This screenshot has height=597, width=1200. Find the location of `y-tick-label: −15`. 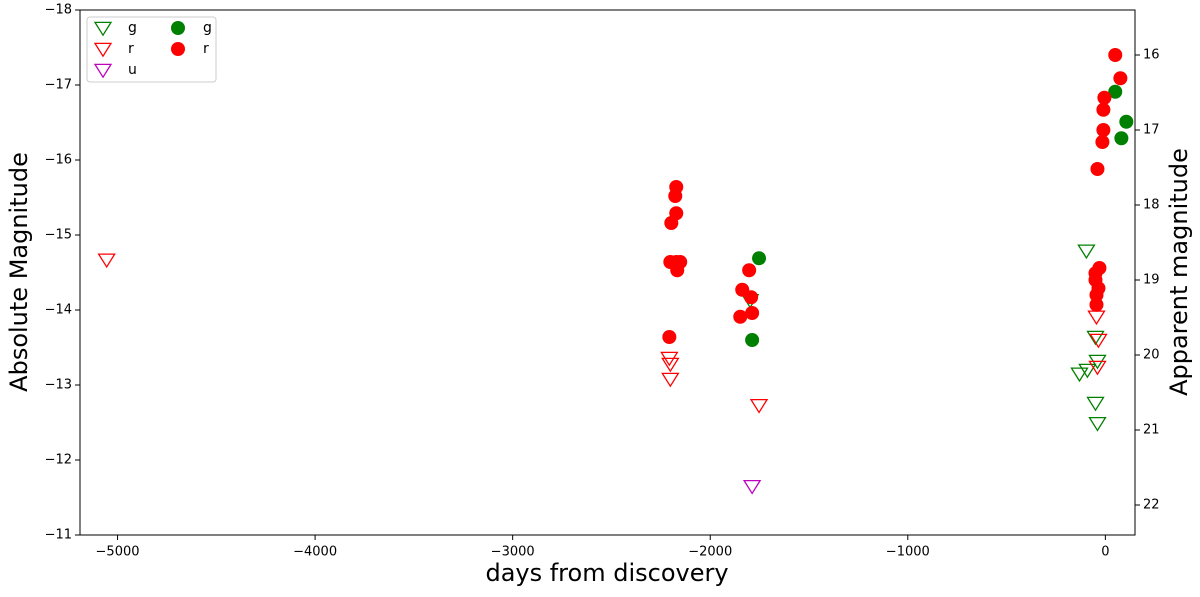

y-tick-label: −15 is located at coordinates (58, 235).